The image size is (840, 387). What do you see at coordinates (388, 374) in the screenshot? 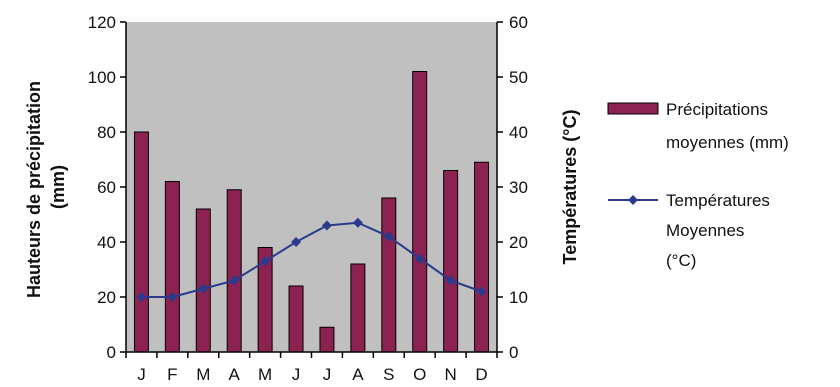
I see `x-tick-label: S` at bounding box center [388, 374].